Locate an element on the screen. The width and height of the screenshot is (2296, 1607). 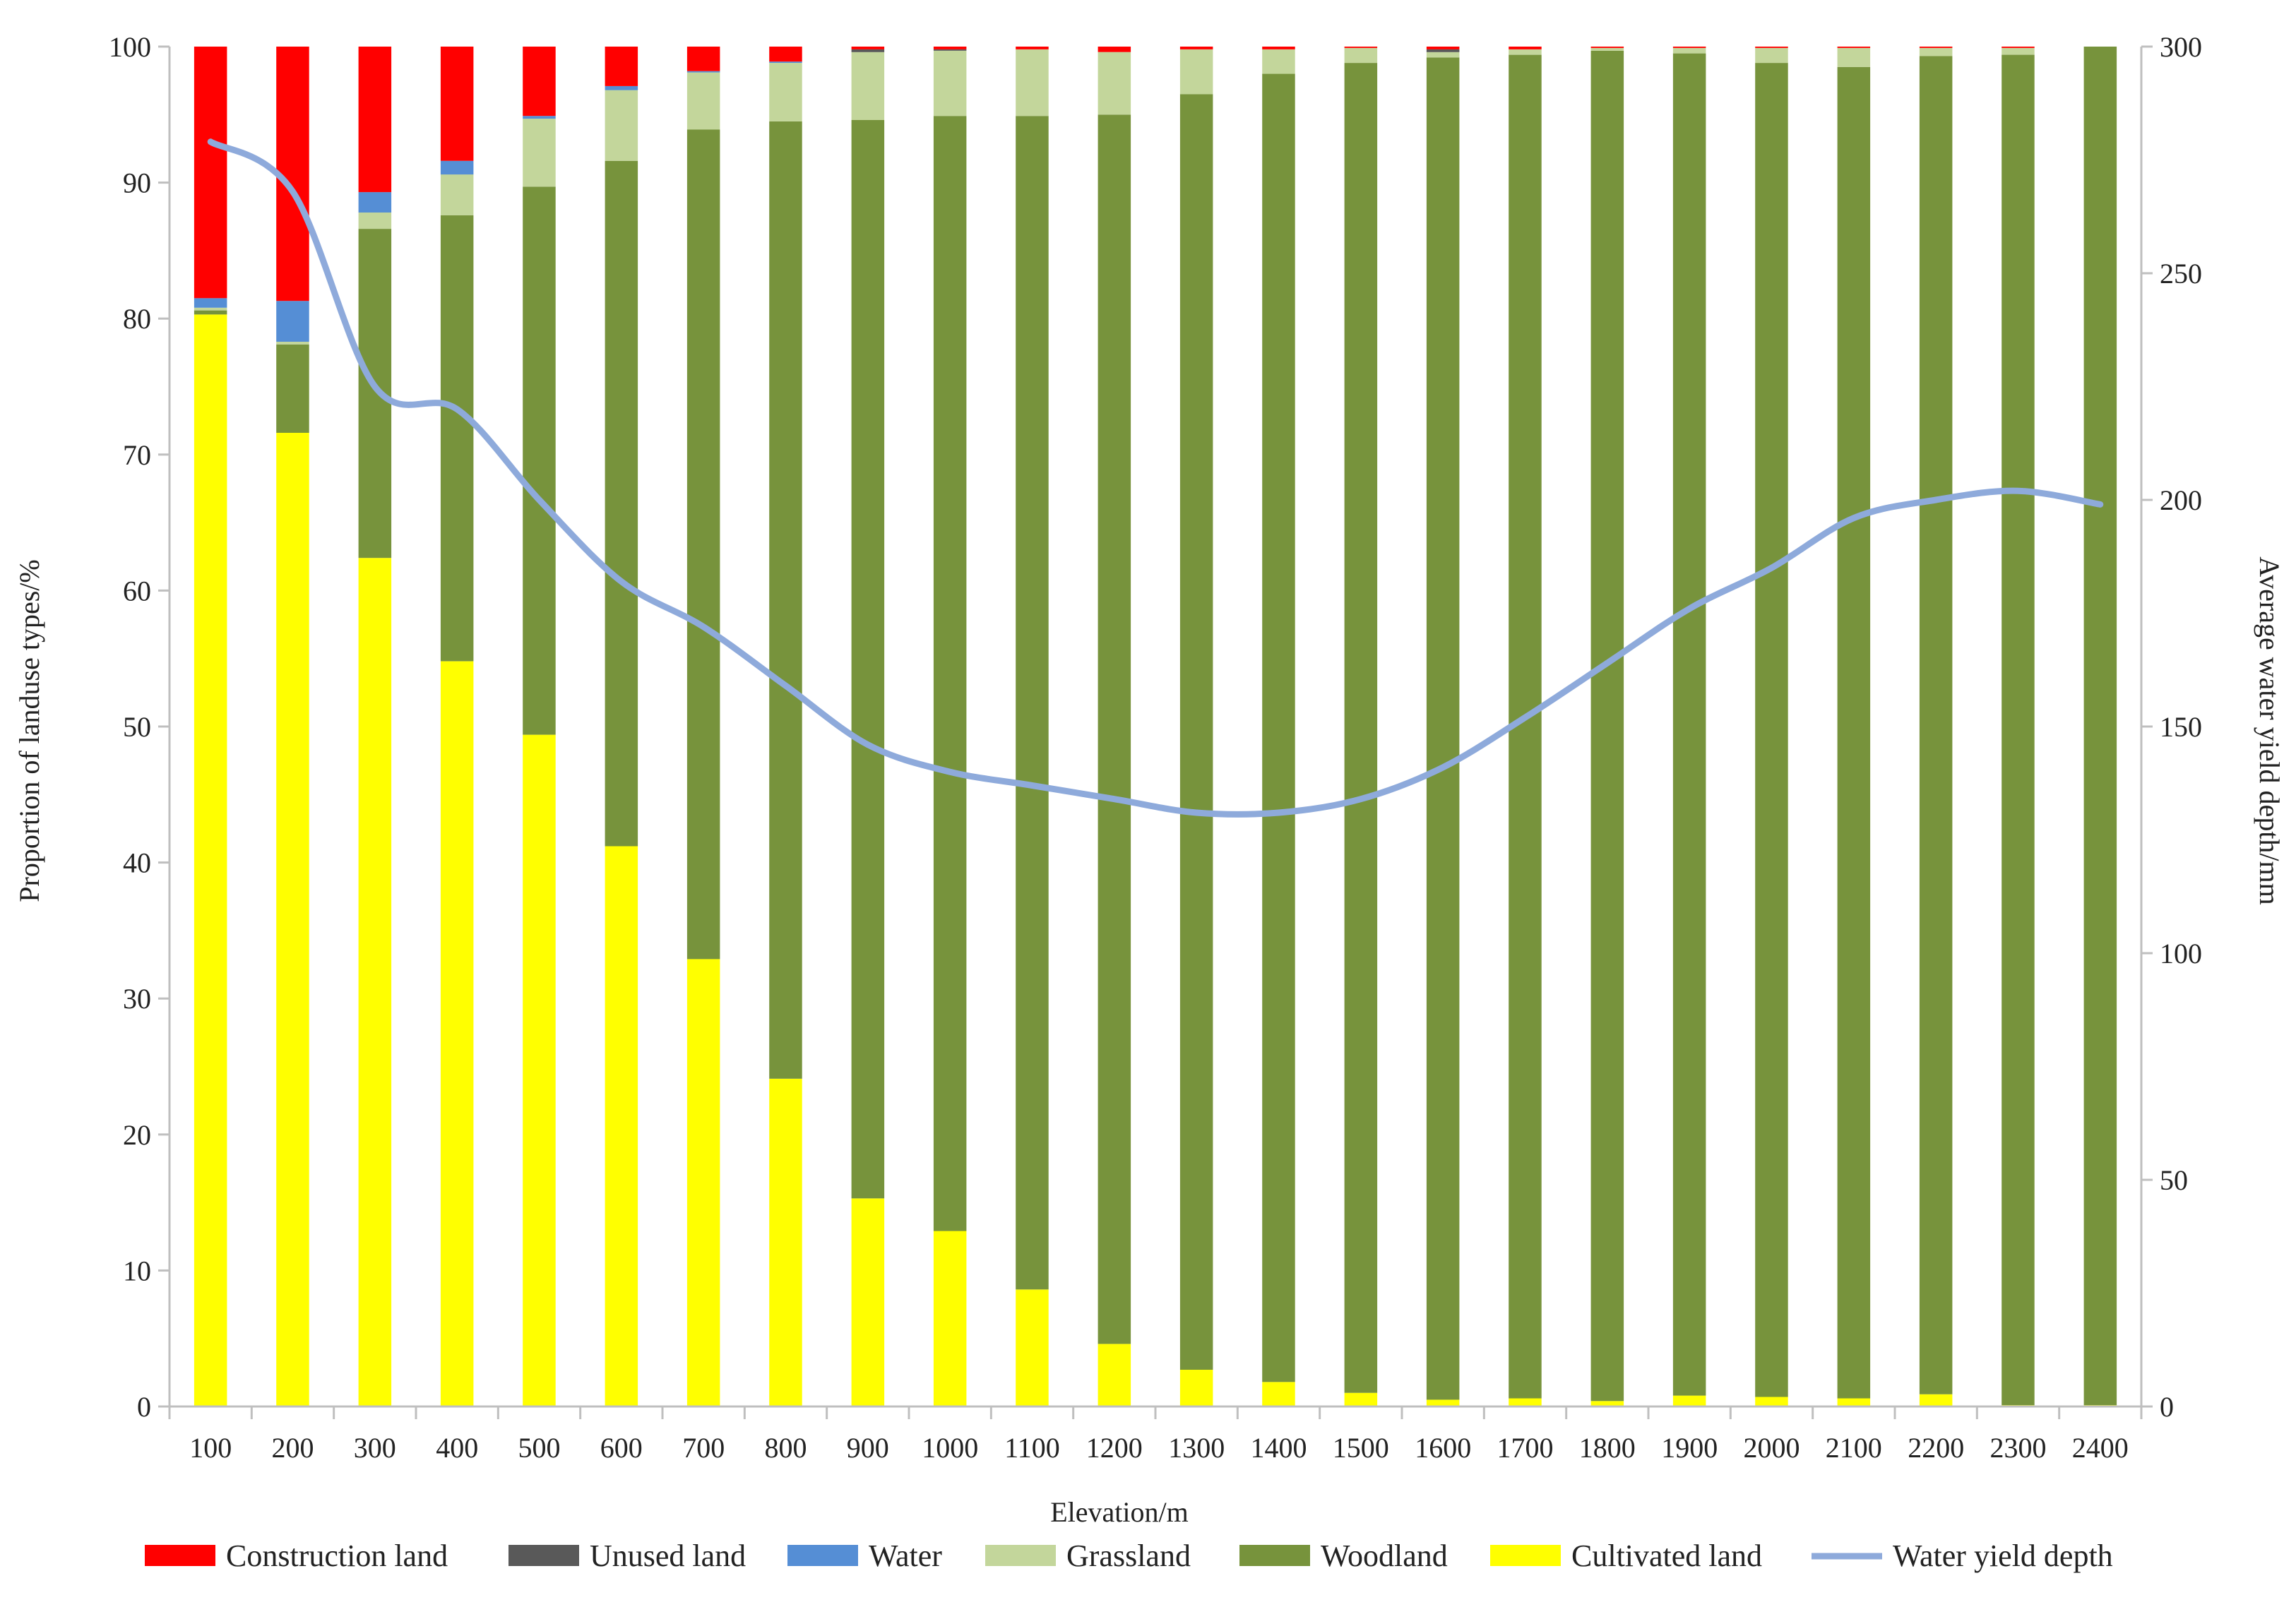
x-tick-label-1600: 1600 is located at coordinates (1443, 1448).